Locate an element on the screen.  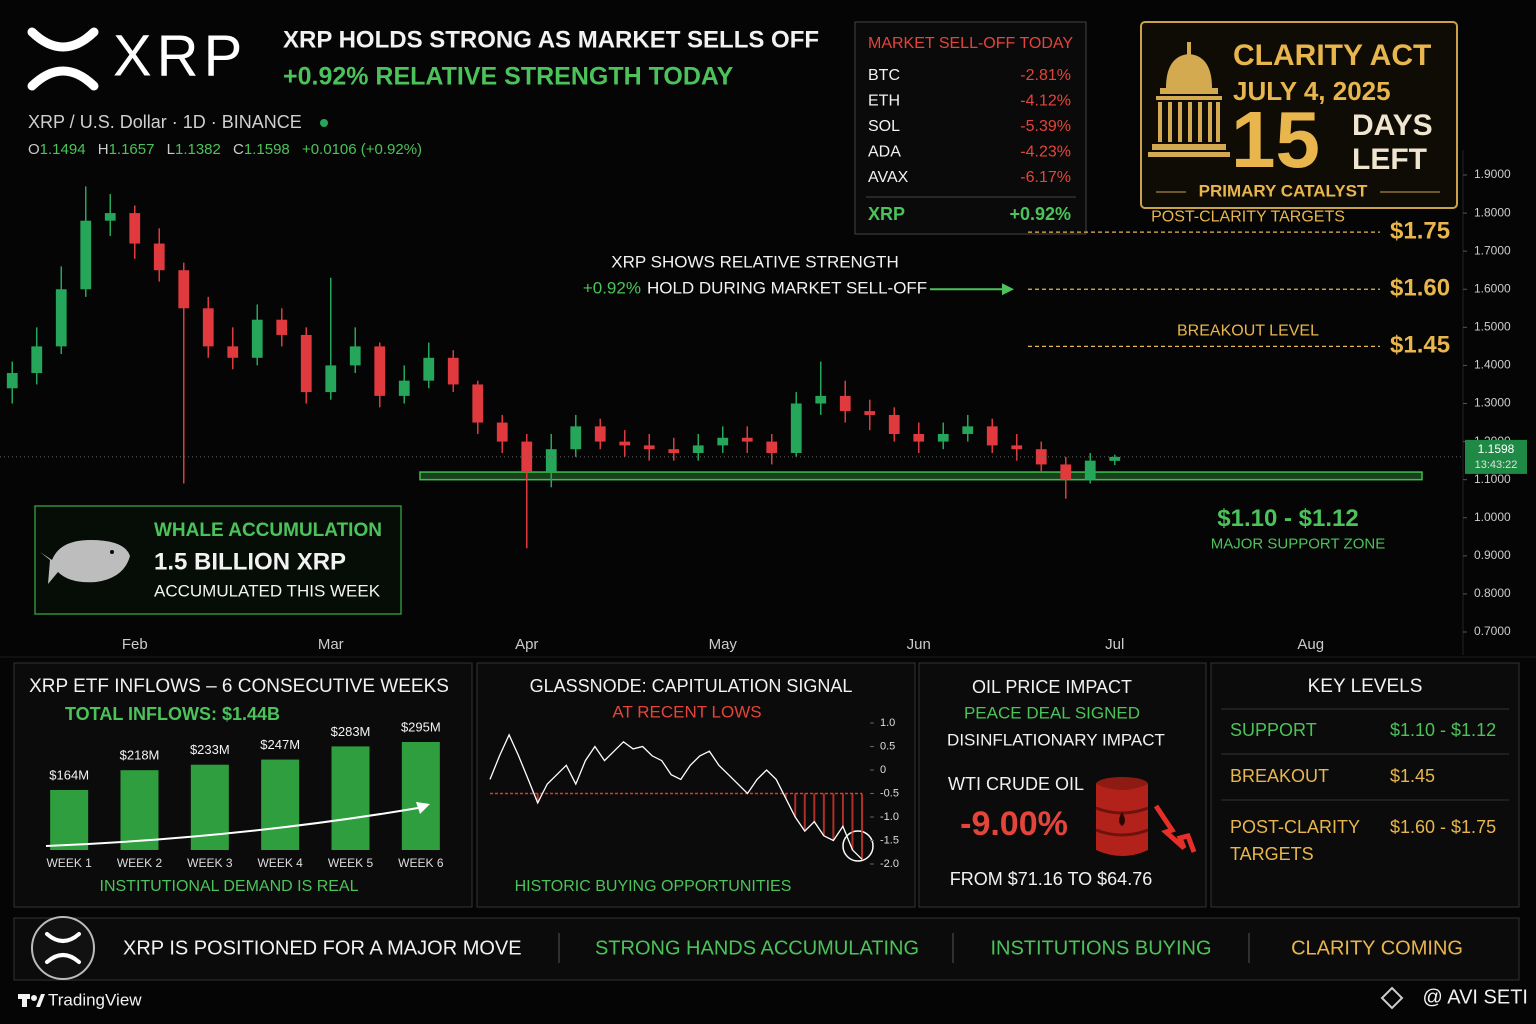
x-tick-label: WEEK 4 is located at coordinates (280, 863).